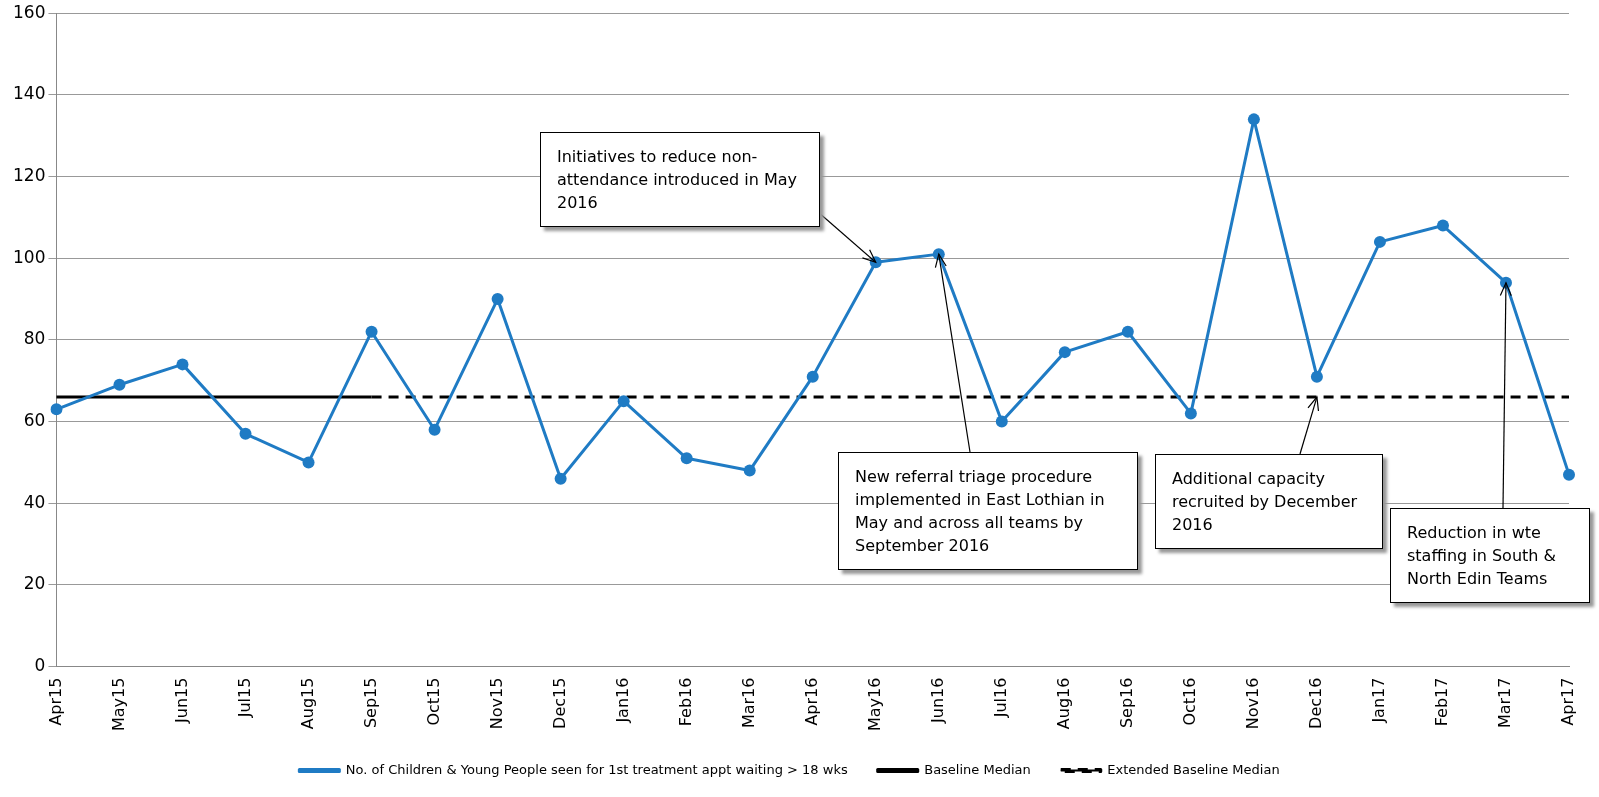 This screenshot has height=797, width=1599. What do you see at coordinates (988, 511) in the screenshot?
I see `annotation: New referral triage procedure implemented in East Lothian in May and across all teams by September 2016` at bounding box center [988, 511].